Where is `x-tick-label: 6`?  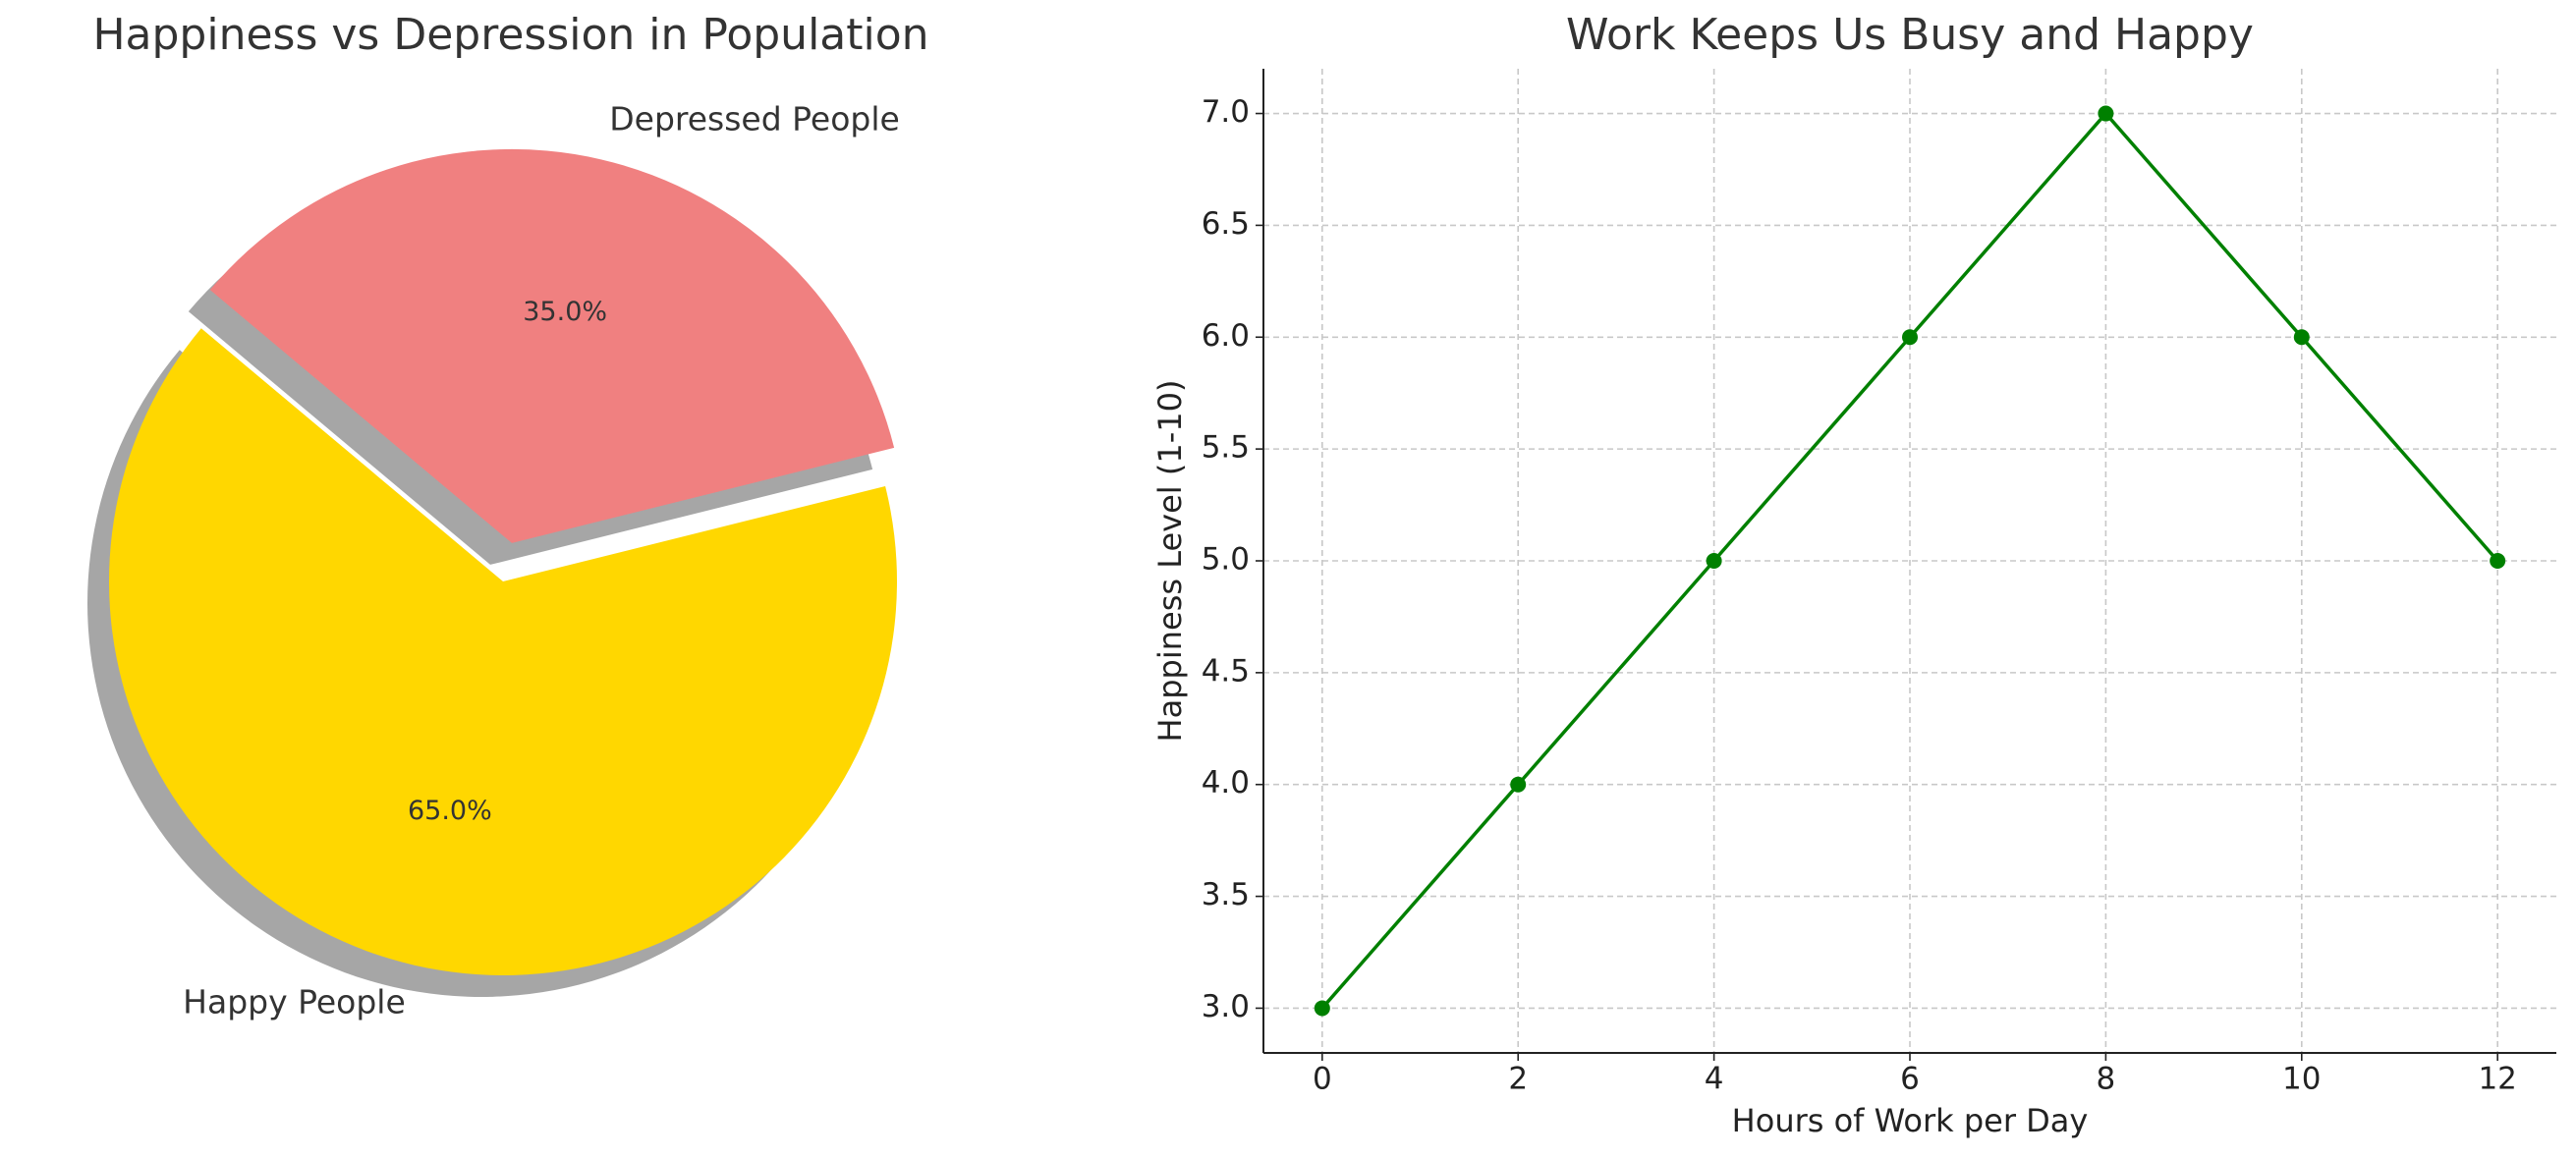 x-tick-label: 6 is located at coordinates (1910, 1079).